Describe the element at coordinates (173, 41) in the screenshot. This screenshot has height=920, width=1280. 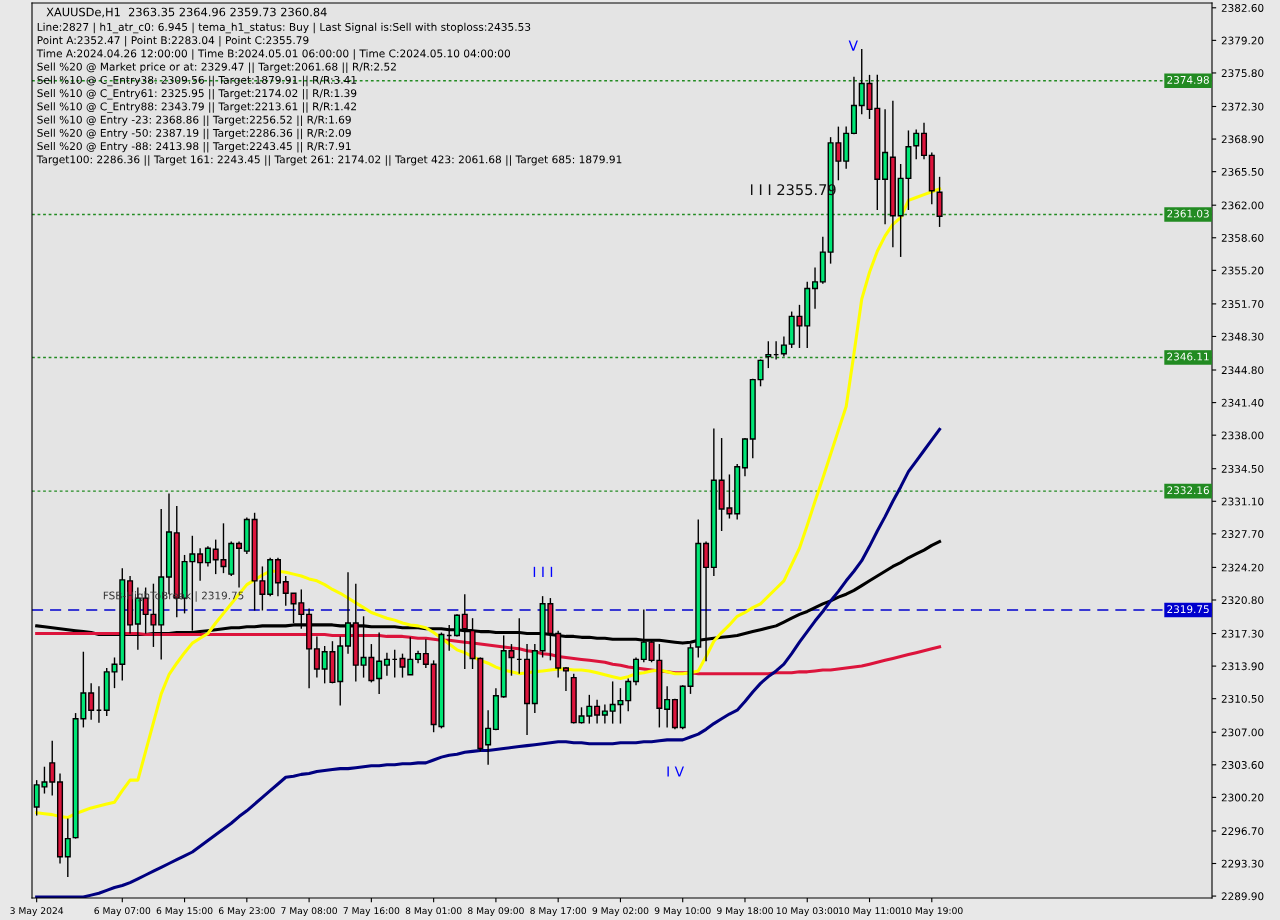
I see `annotation: Point A:2352.47 | Point B:2283.04 | Point C:2355.79` at that location.